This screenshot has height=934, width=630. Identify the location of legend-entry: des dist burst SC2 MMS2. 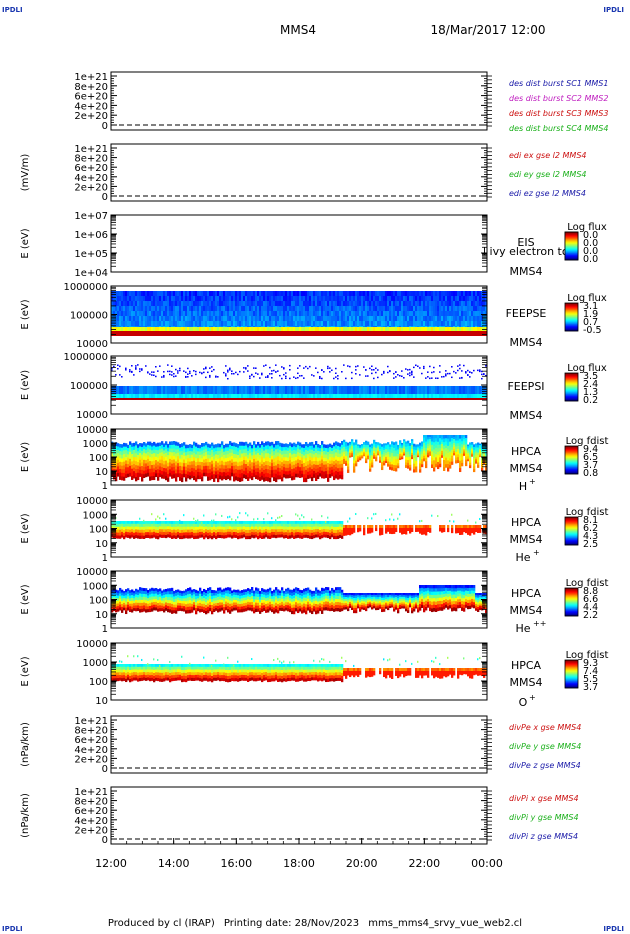
(558, 98).